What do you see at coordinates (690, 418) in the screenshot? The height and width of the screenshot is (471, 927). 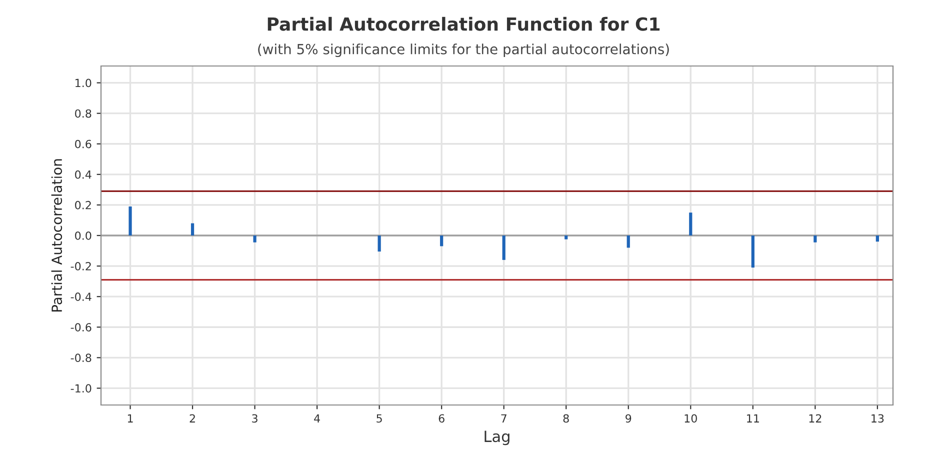 I see `x-tick-label: 10` at bounding box center [690, 418].